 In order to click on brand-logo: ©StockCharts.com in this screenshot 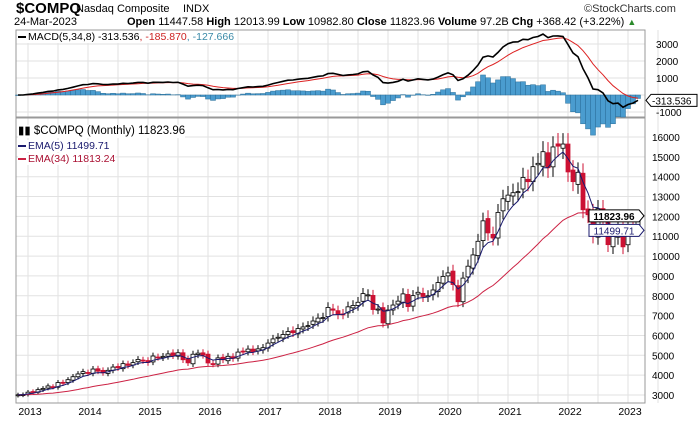, I will do `click(630, 9)`.